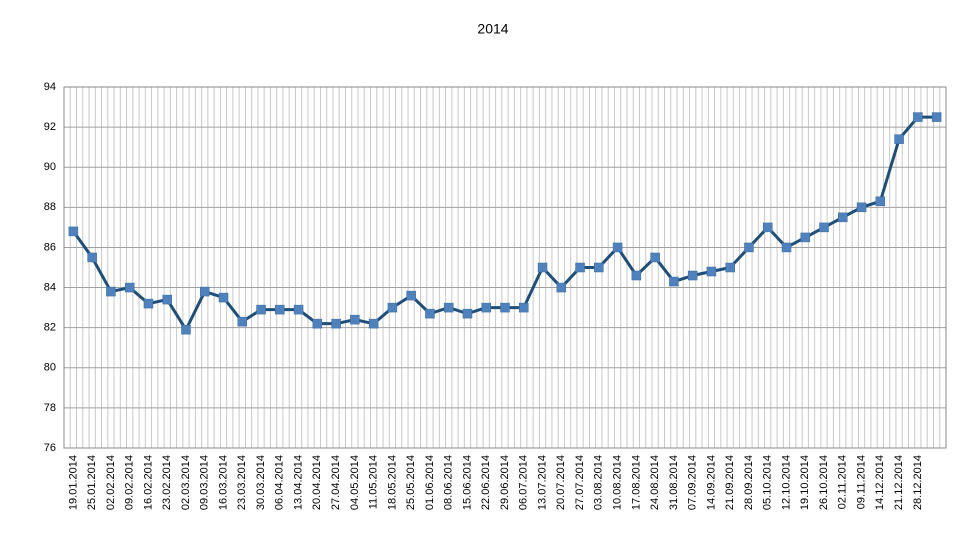 Image resolution: width=953 pixels, height=547 pixels. I want to click on x-tick-label: 16.02.2014, so click(148, 482).